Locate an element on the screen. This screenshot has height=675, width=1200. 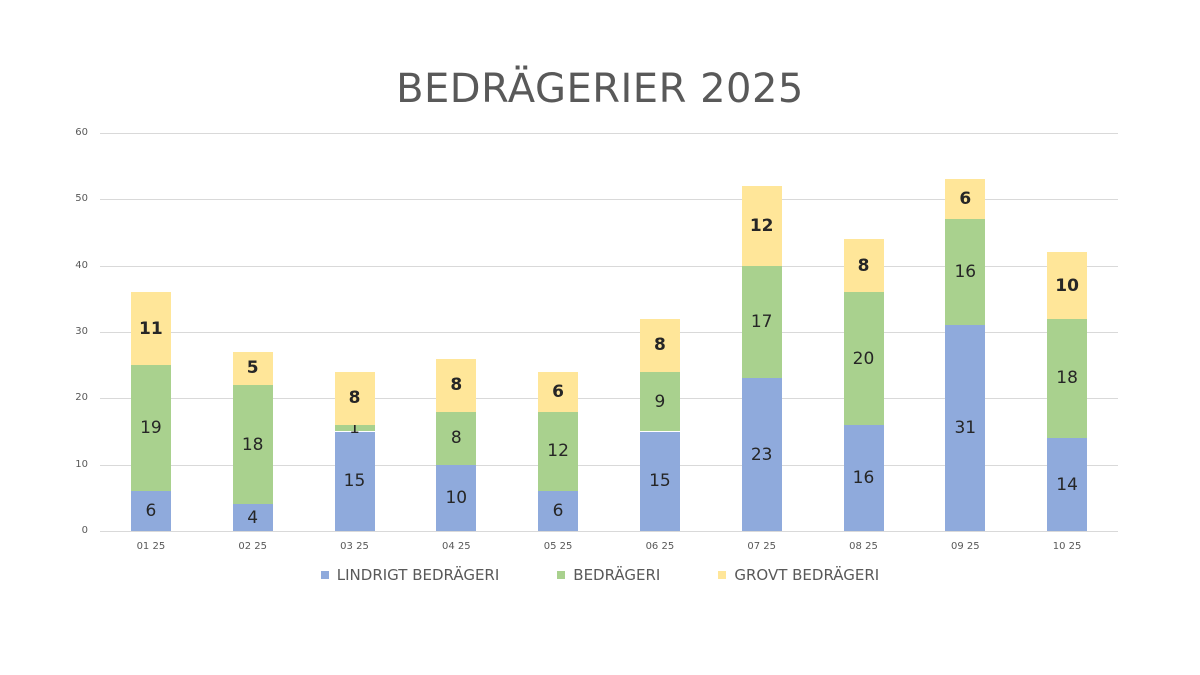
x-axis-tick-label: 09 25 is located at coordinates (965, 546).